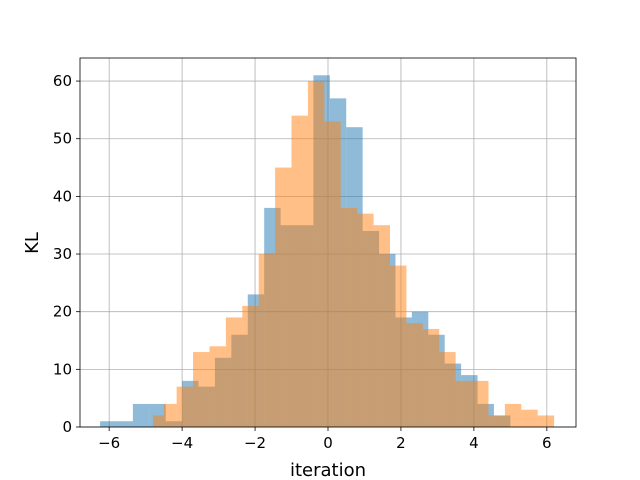 This screenshot has width=640, height=480. Describe the element at coordinates (547, 443) in the screenshot. I see `x-tick-label: 6` at that location.